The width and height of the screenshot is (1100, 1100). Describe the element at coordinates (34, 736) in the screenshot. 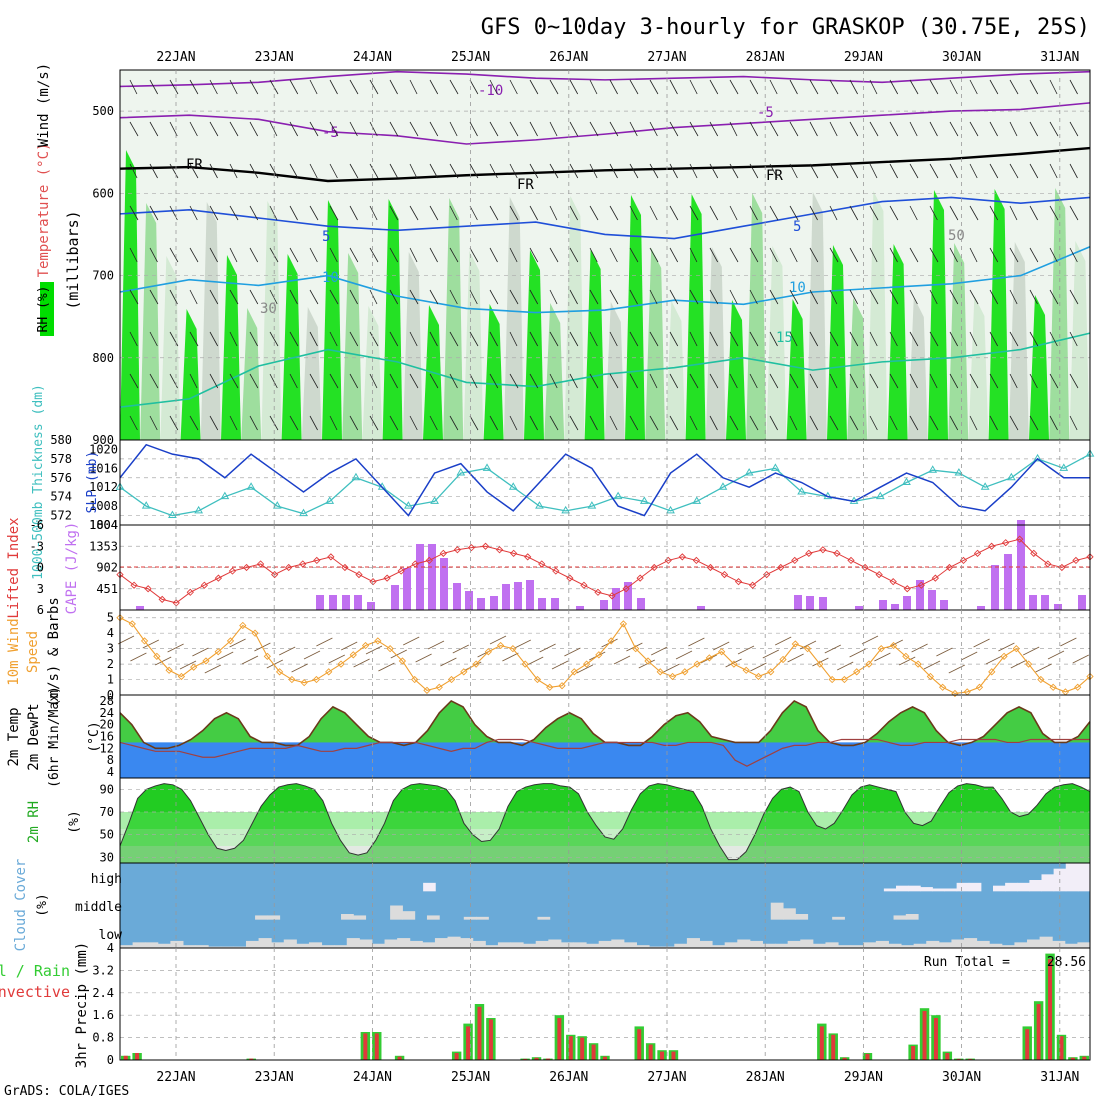

I see `temp-axis-label-2: 2m DewPt` at that location.